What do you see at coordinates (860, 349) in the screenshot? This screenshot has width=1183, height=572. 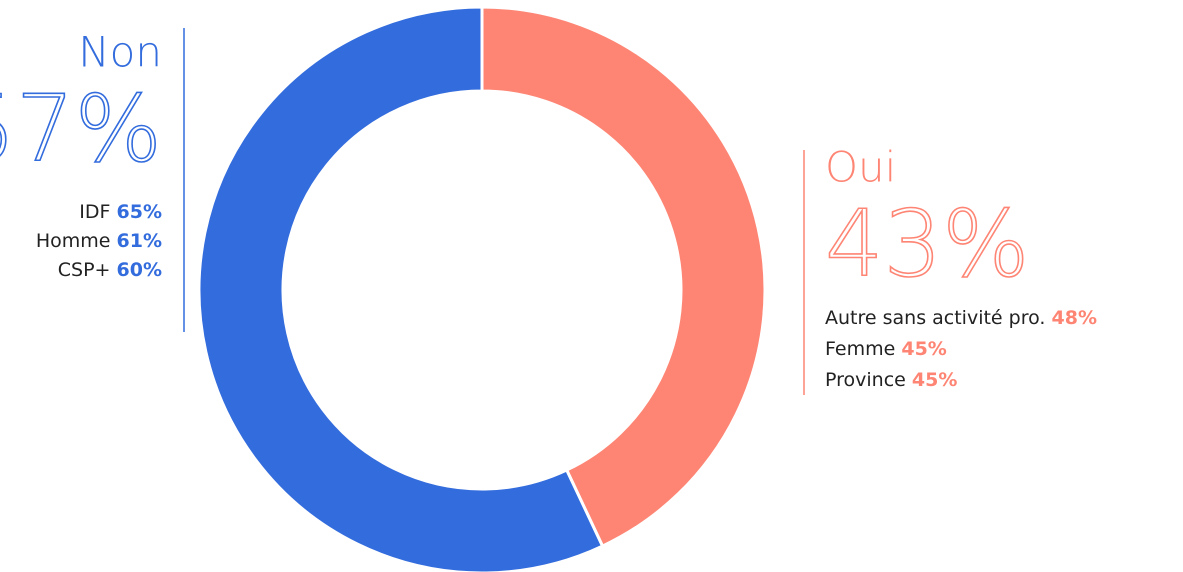 I see `breakdown-label: Femme` at bounding box center [860, 349].